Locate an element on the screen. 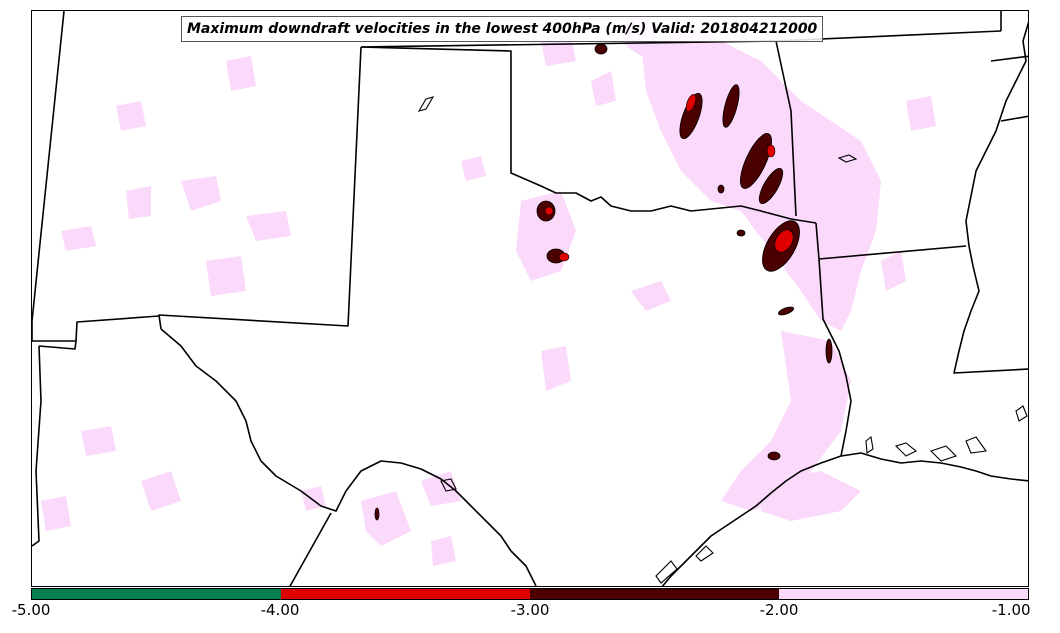 This screenshot has height=633, width=1060. colorbar-tick-label: -4.00 is located at coordinates (280, 610).